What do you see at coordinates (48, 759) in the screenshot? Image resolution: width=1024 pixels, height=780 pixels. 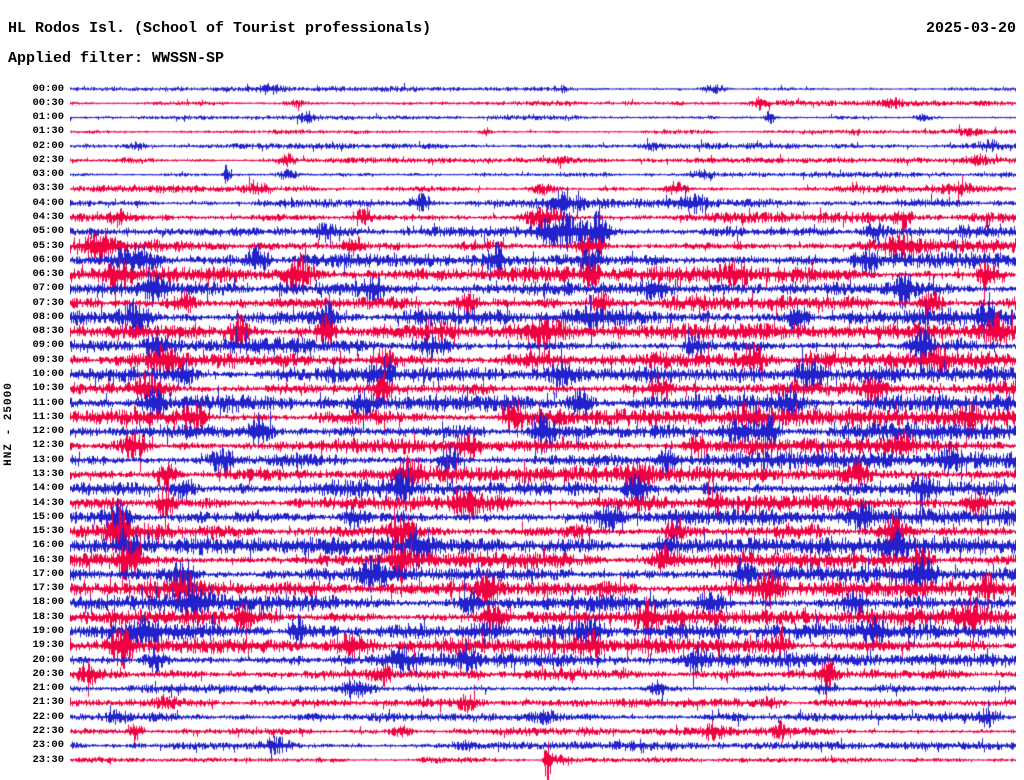 I see `time-label: 23:30` at bounding box center [48, 759].